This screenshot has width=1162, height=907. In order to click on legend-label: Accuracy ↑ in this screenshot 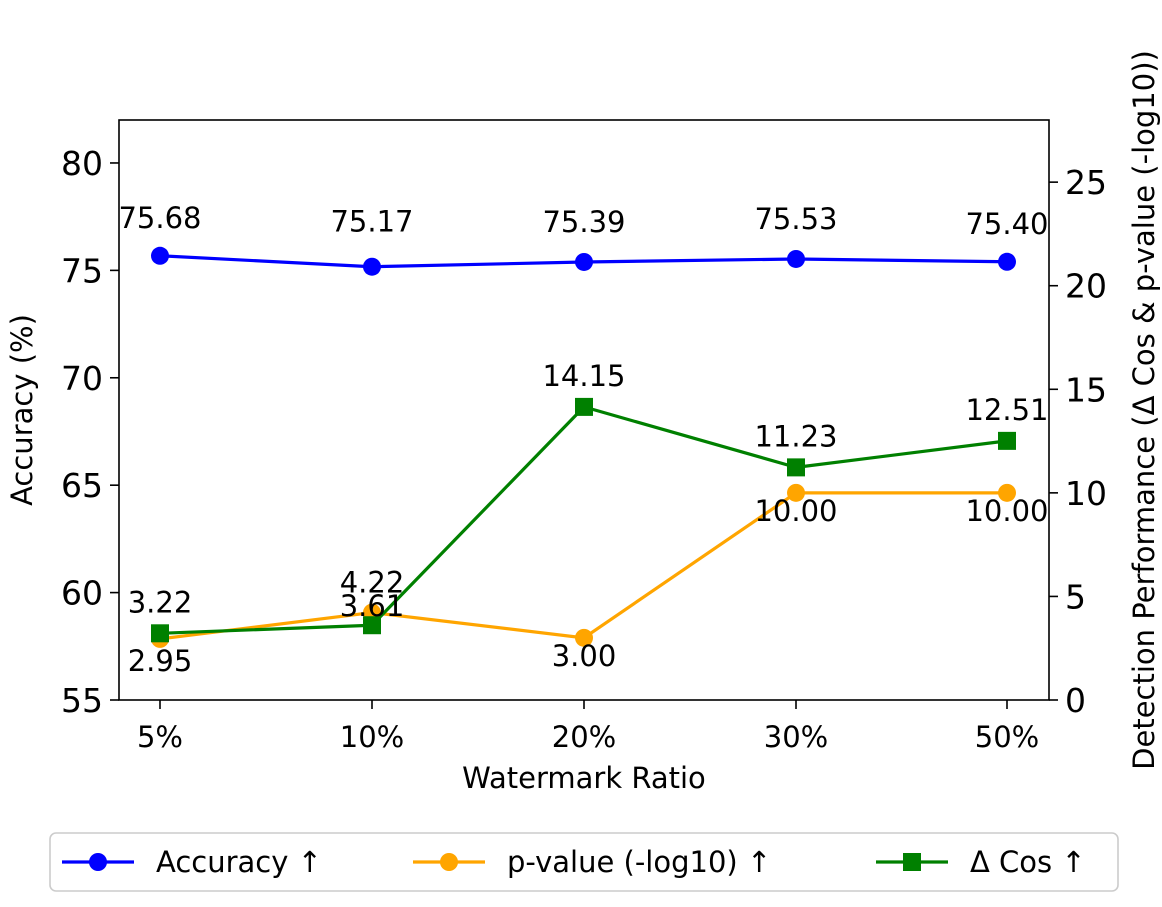, I will do `click(239, 862)`.